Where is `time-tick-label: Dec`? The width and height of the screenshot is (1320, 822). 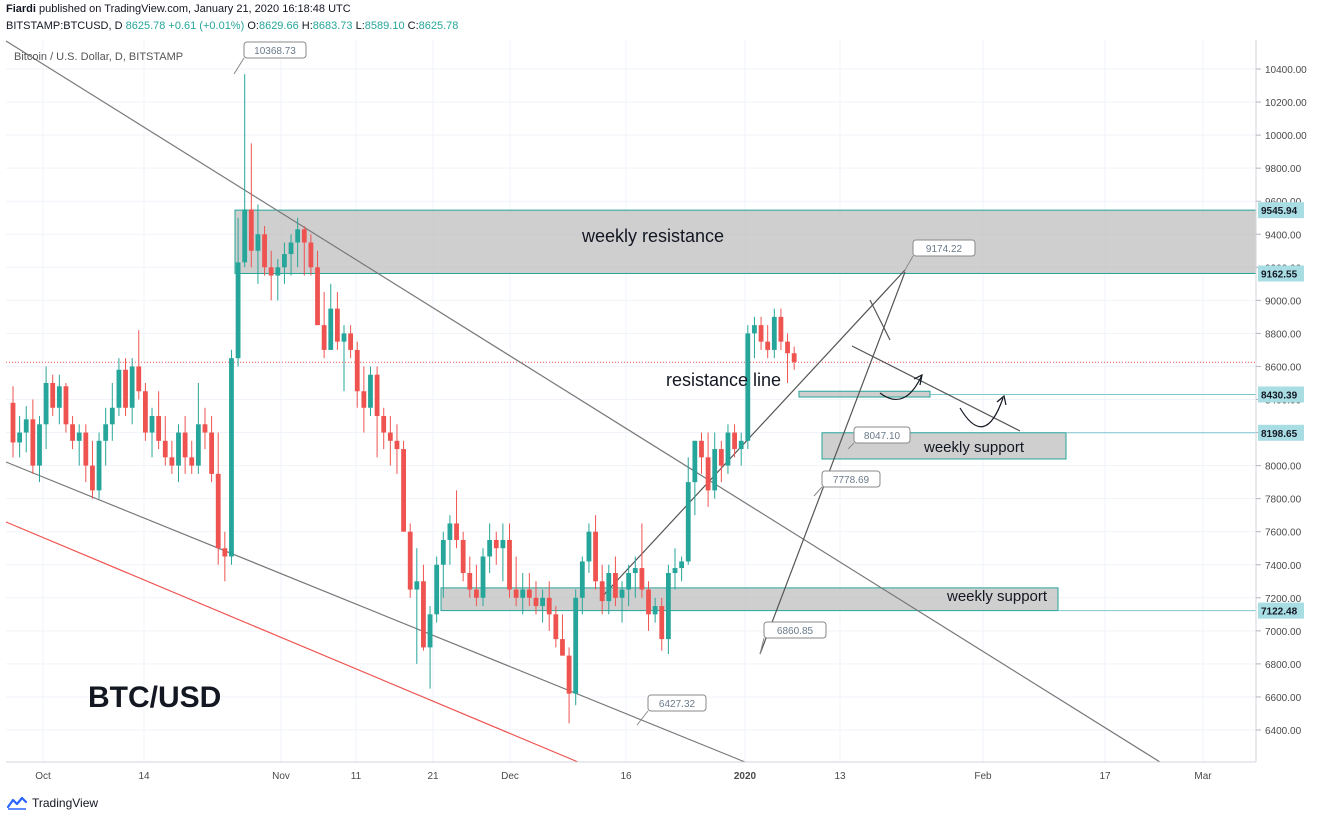
time-tick-label: Dec is located at coordinates (510, 776).